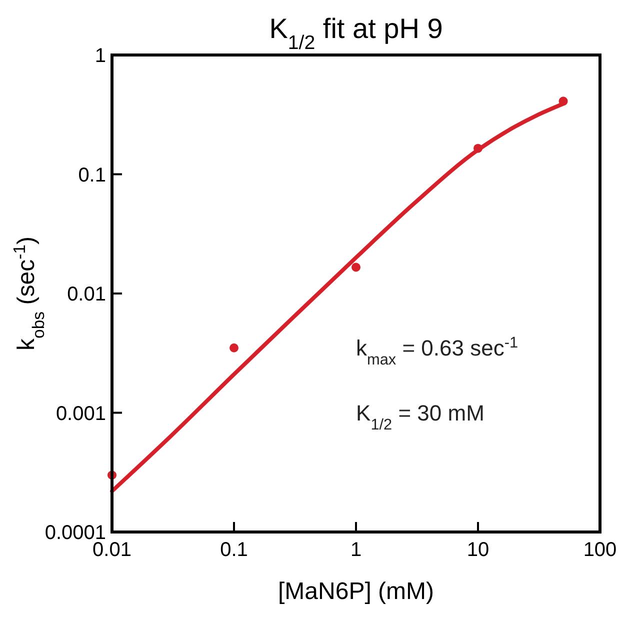  What do you see at coordinates (437, 351) in the screenshot?
I see `annotation: k$_{max}$ = 0.63 sec$^{-1}$` at bounding box center [437, 351].